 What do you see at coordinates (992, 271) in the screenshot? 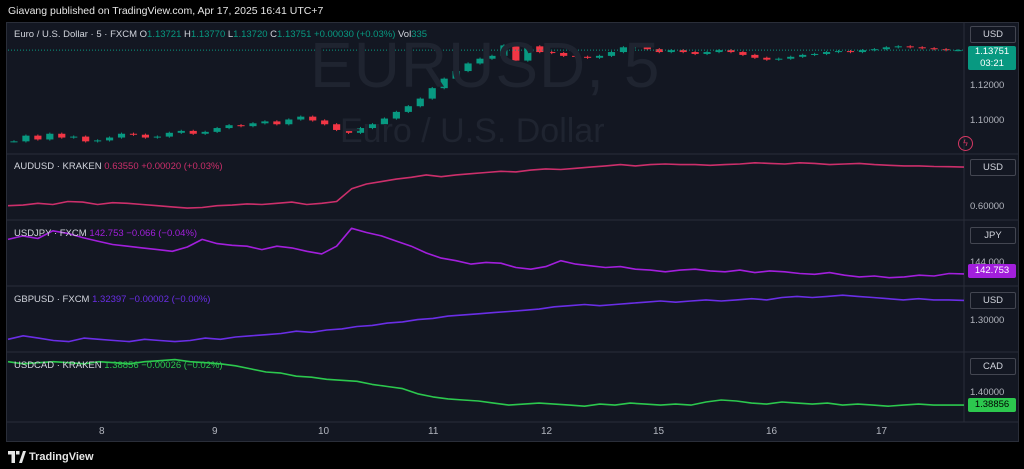
I see `last-price-tag-usdjpy: 142.753` at bounding box center [992, 271].